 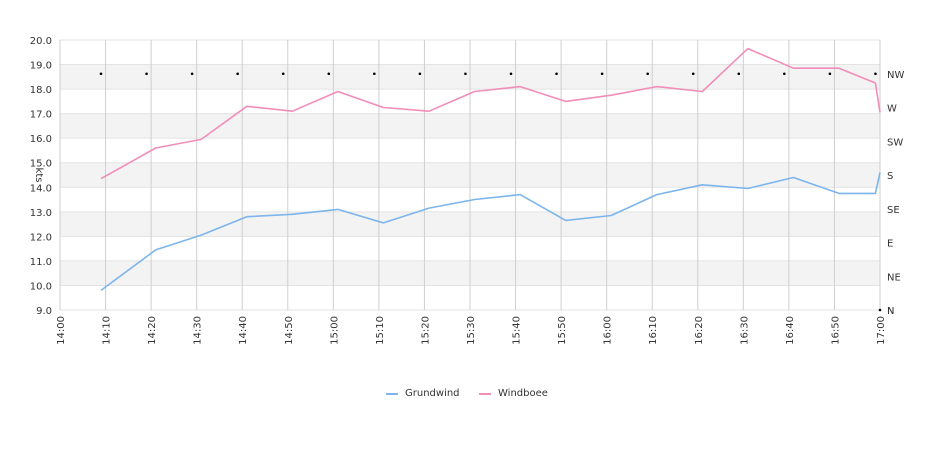 What do you see at coordinates (41, 237) in the screenshot?
I see `y-tick-label: 12.0` at bounding box center [41, 237].